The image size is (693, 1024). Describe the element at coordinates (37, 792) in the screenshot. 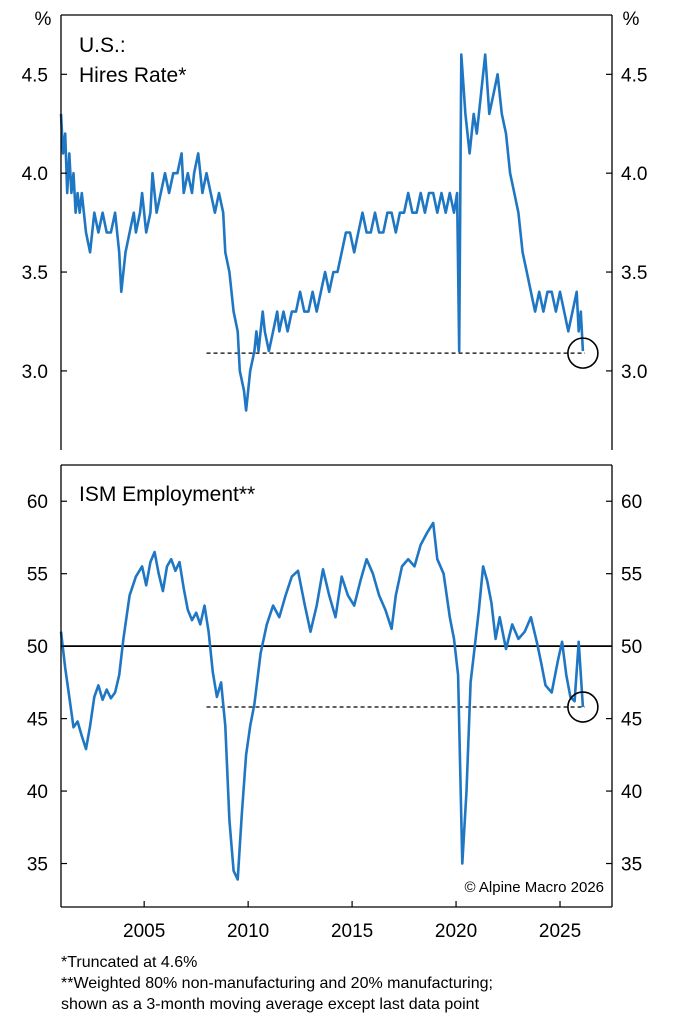

I see `ism-employment-ytick-label-left: 40` at that location.